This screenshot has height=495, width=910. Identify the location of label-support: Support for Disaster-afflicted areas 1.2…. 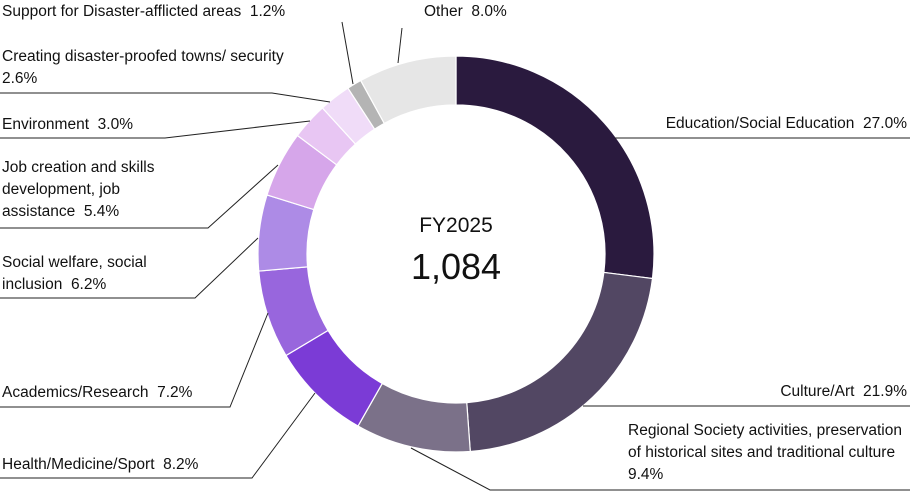
(144, 11).